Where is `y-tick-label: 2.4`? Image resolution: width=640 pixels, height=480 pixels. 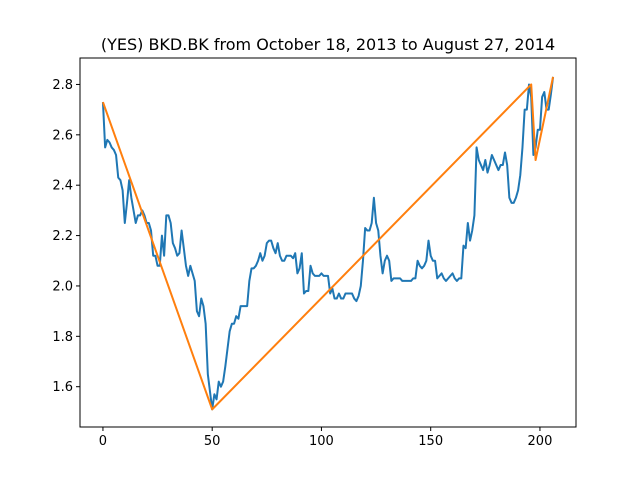 y-tick-label: 2.4 is located at coordinates (62, 186).